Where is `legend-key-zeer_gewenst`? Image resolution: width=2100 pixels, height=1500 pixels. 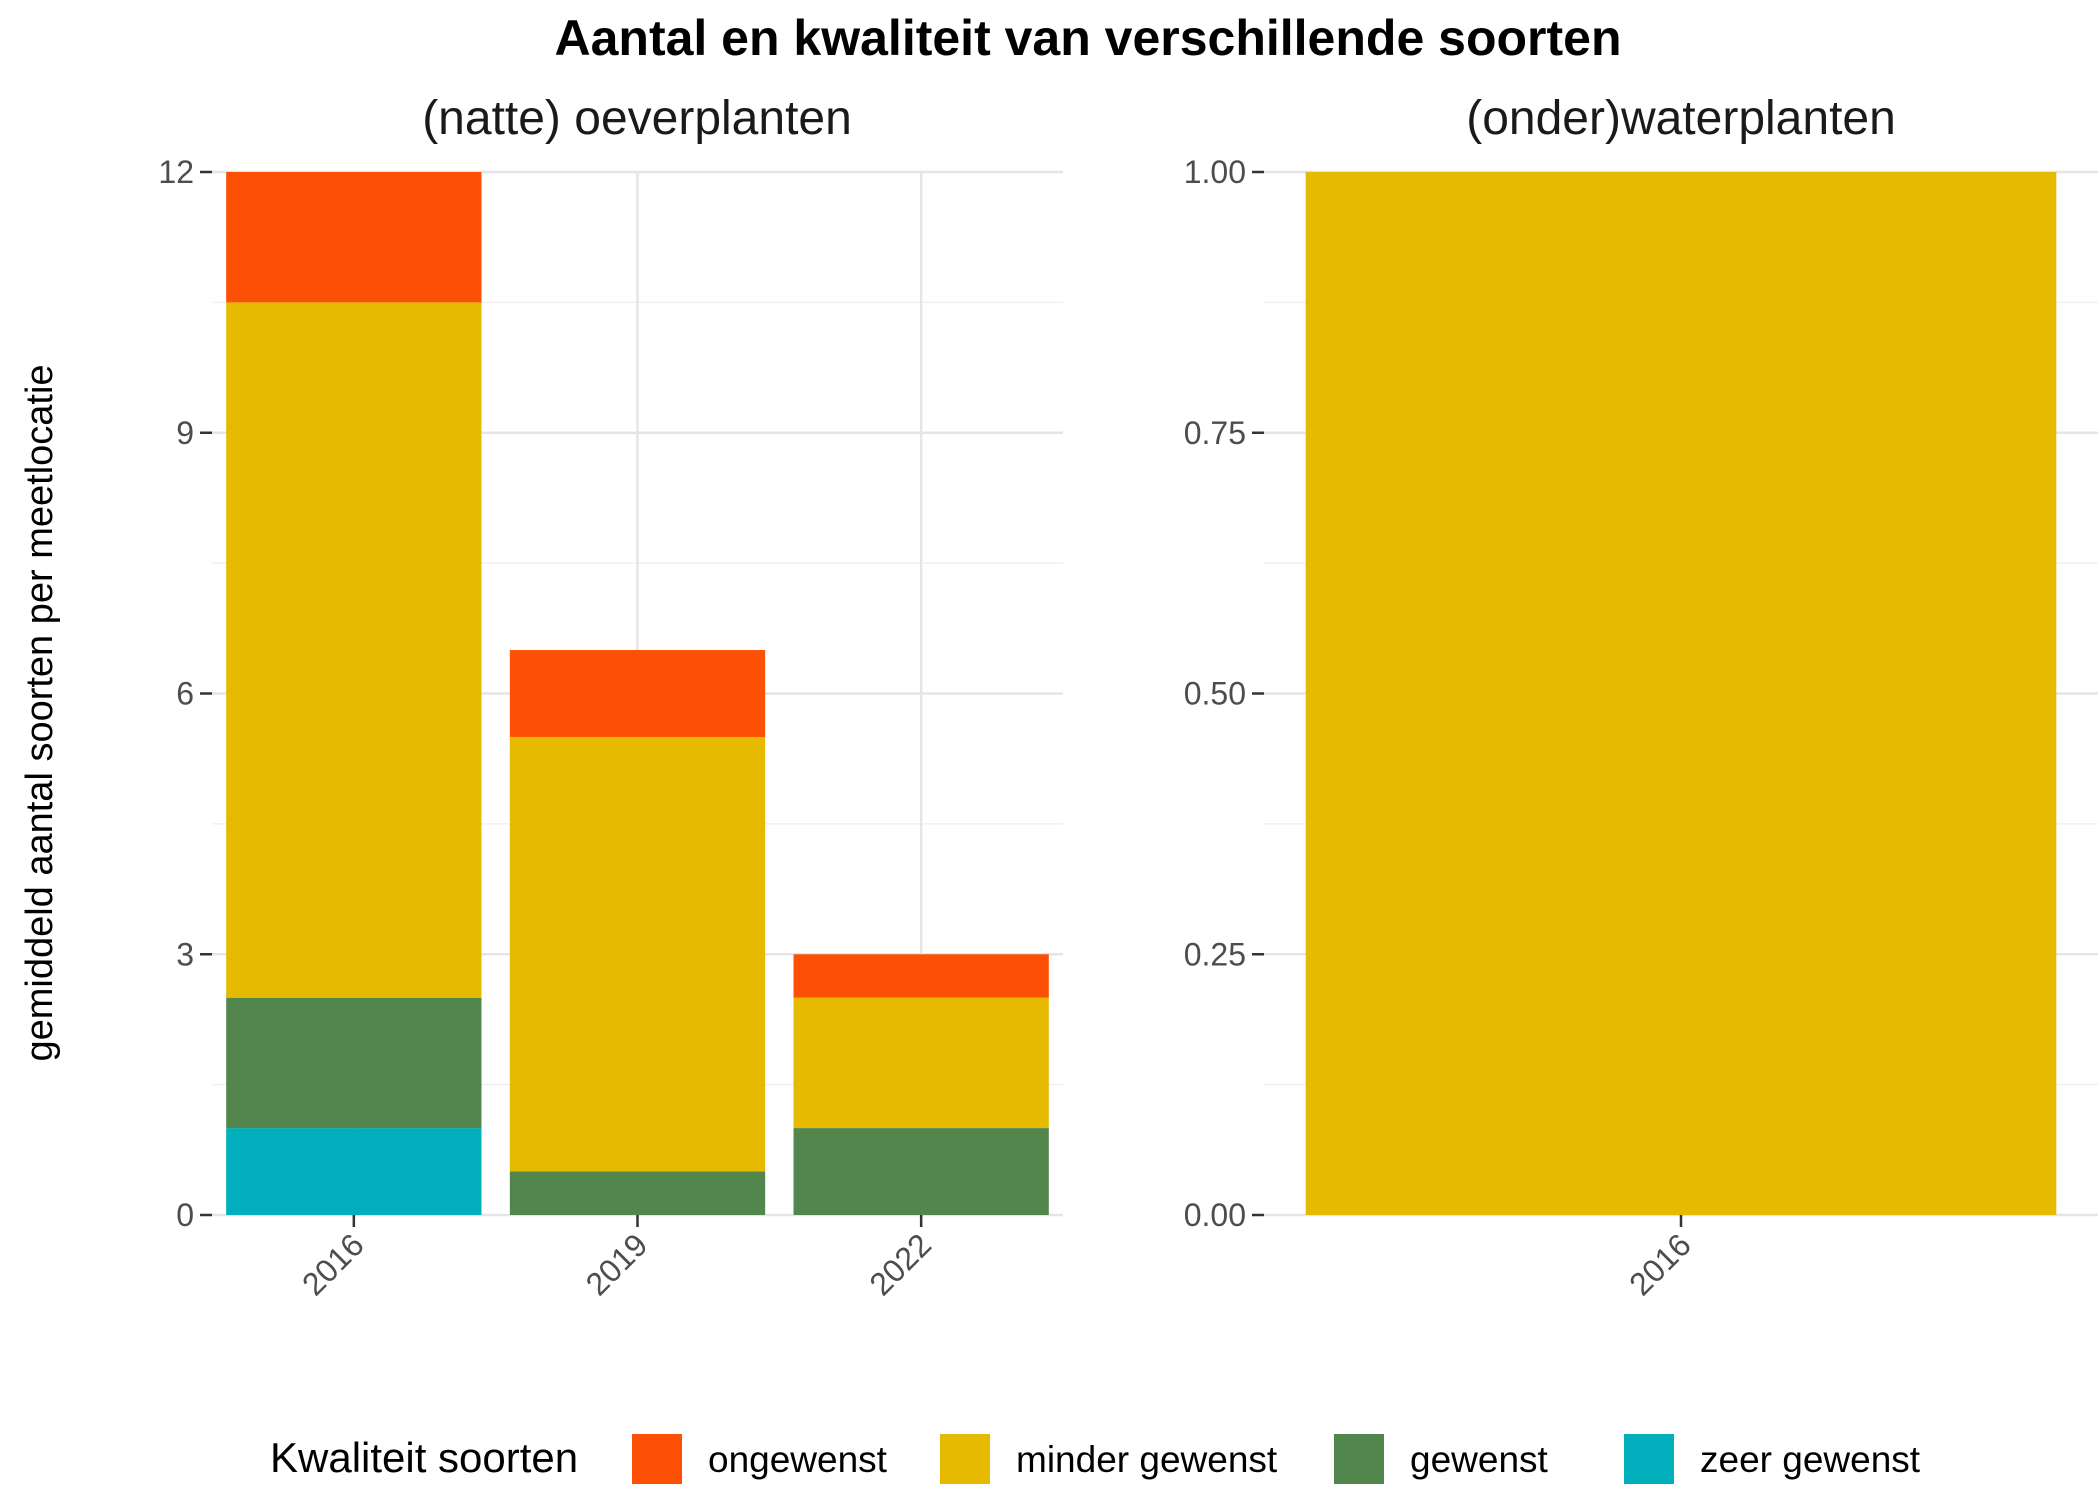 legend-key-zeer_gewenst is located at coordinates (1649, 1459).